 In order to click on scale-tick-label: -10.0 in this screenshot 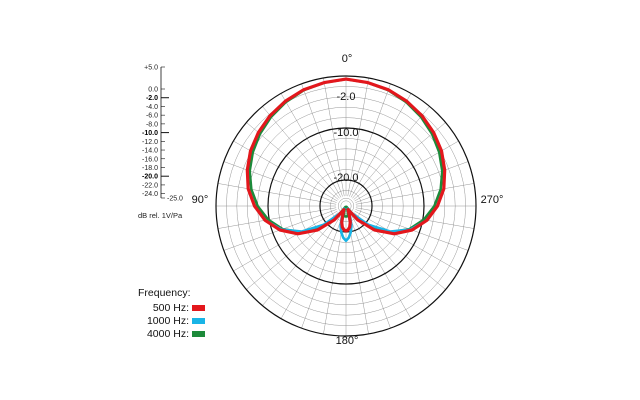, I will do `click(150, 133)`.